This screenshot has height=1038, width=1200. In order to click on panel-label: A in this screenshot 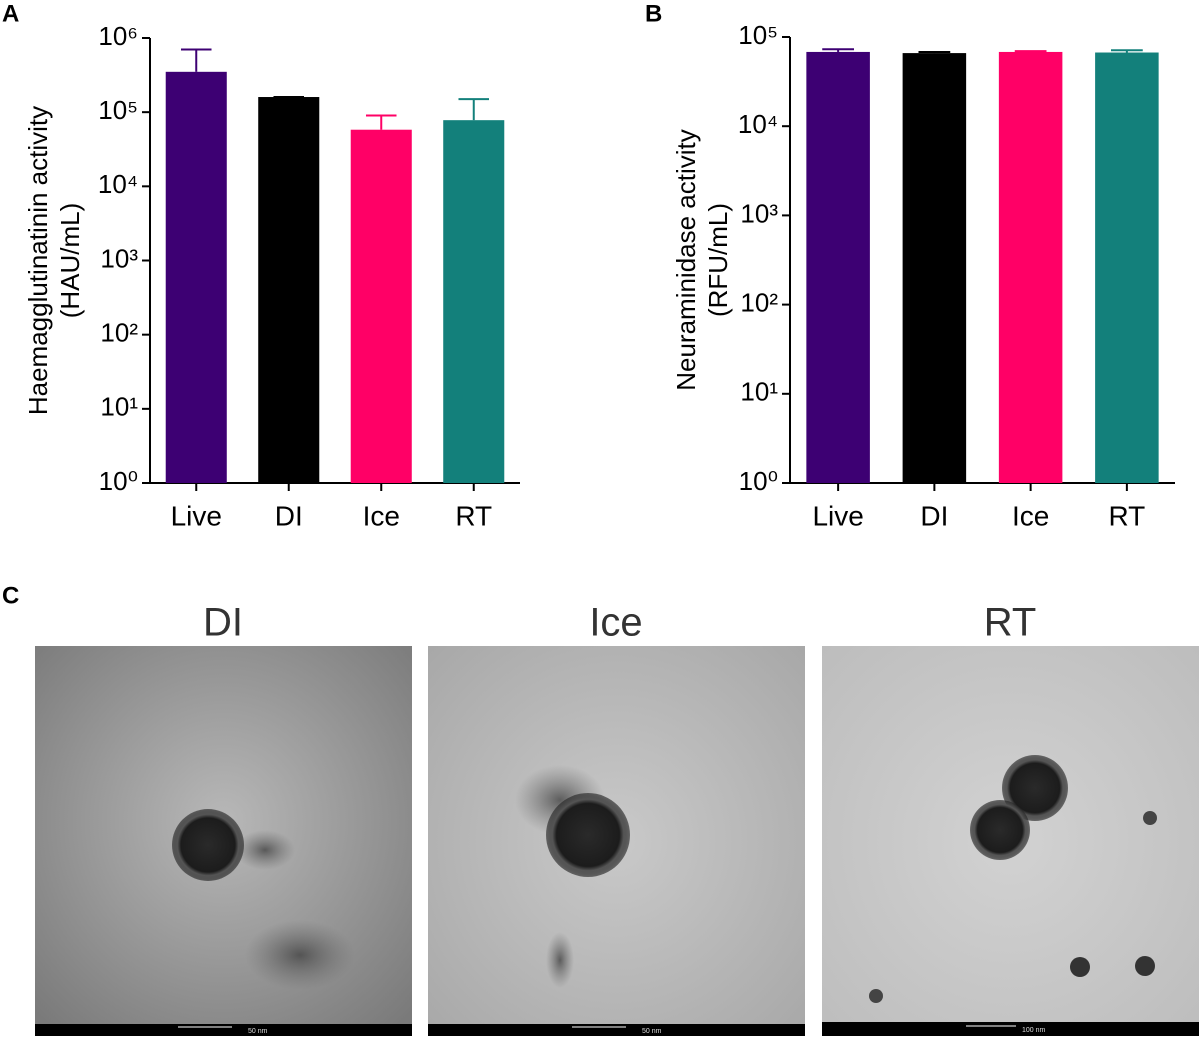, I will do `click(10, 13)`.